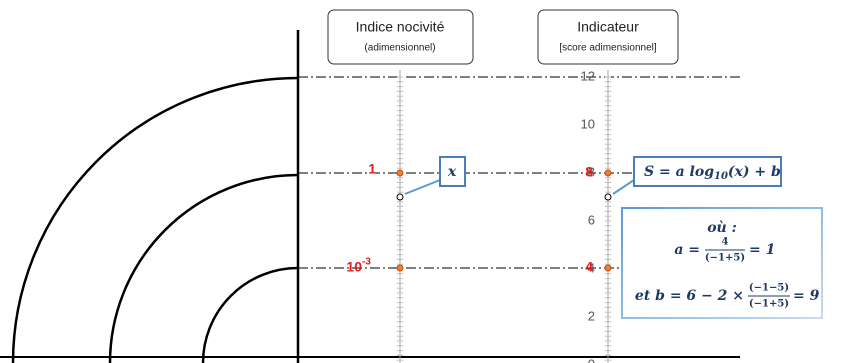 The image size is (852, 363). What do you see at coordinates (399, 48) in the screenshot?
I see `header-subtitle: (adimensionnel)` at bounding box center [399, 48].